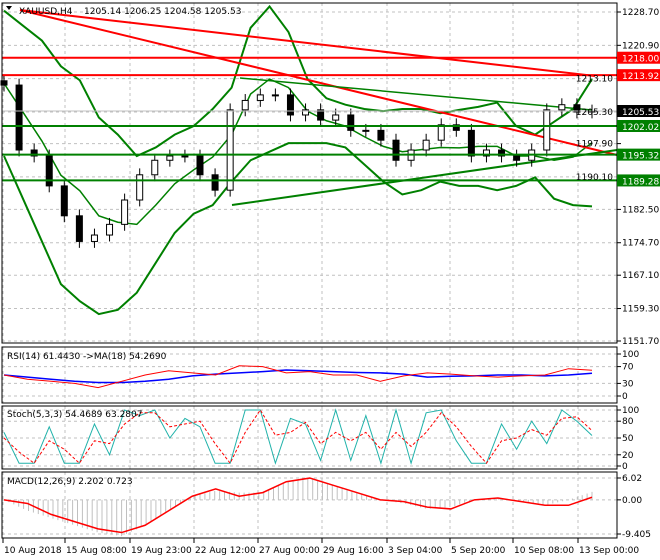 Image resolution: width=660 pixels, height=560 pixels. What do you see at coordinates (478, 551) in the screenshot?
I see `x-tick-label: 5 Sep 20:00` at bounding box center [478, 551].